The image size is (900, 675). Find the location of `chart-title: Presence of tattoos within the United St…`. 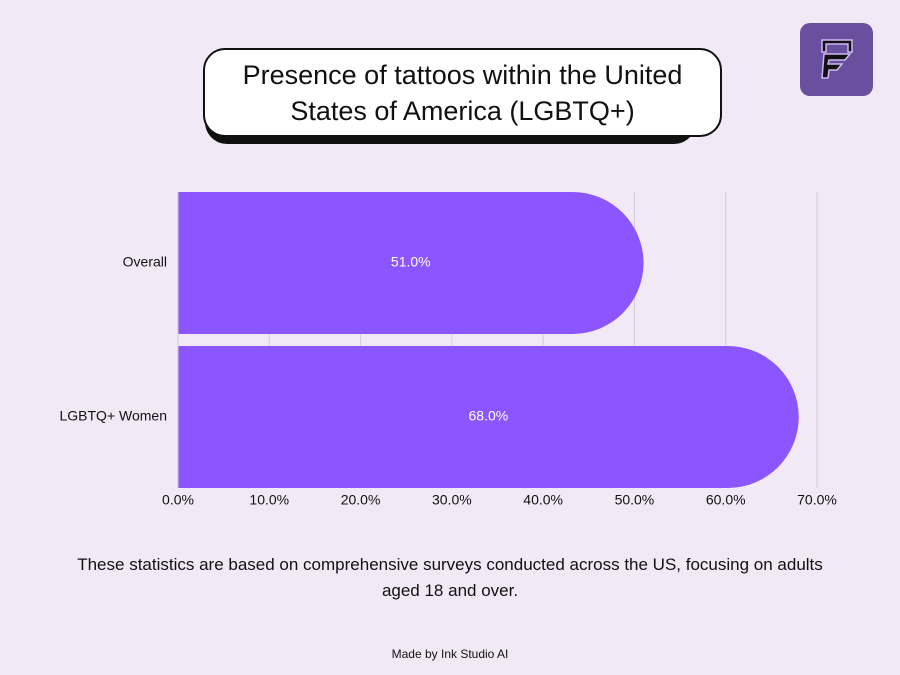

chart-title: Presence of tattoos within the United St… is located at coordinates (462, 92).